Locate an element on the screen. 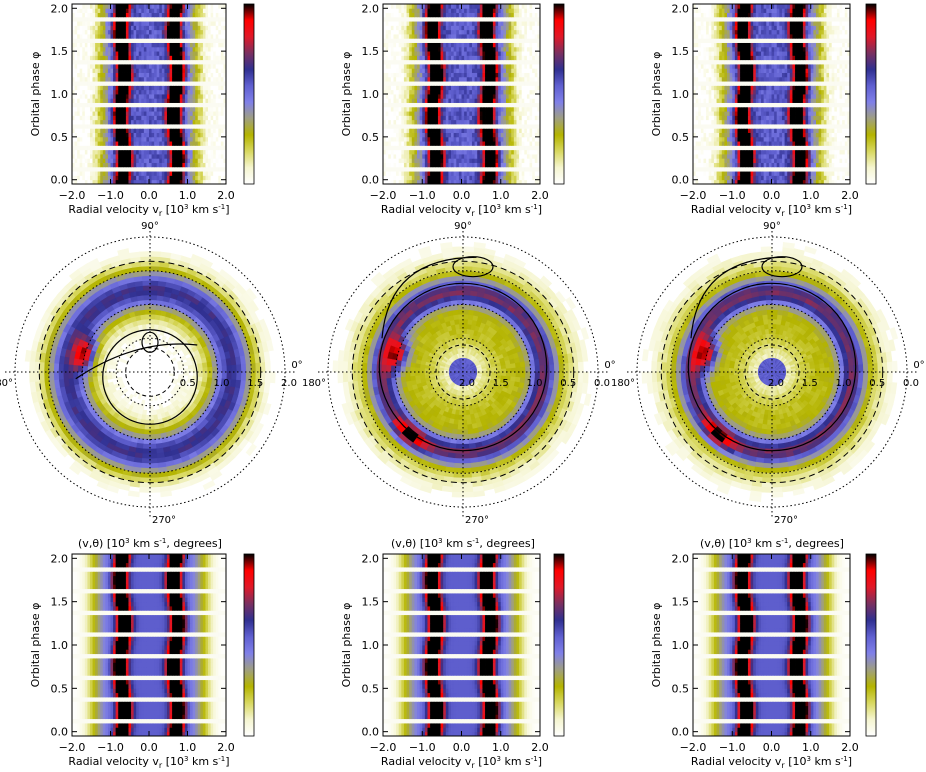  angle-label-180: 180° is located at coordinates (6, 383).